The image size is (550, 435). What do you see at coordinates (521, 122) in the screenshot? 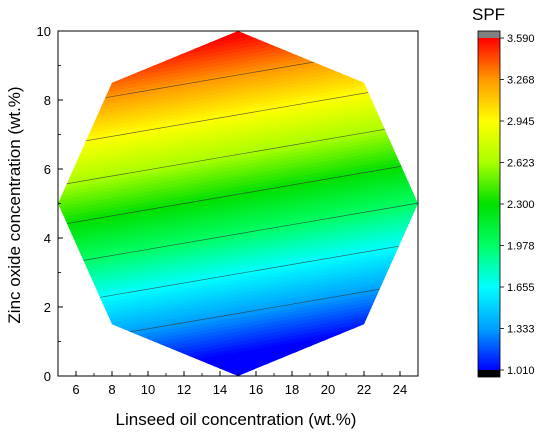
I see `colorbar-tick-label: 2.945` at bounding box center [521, 122].